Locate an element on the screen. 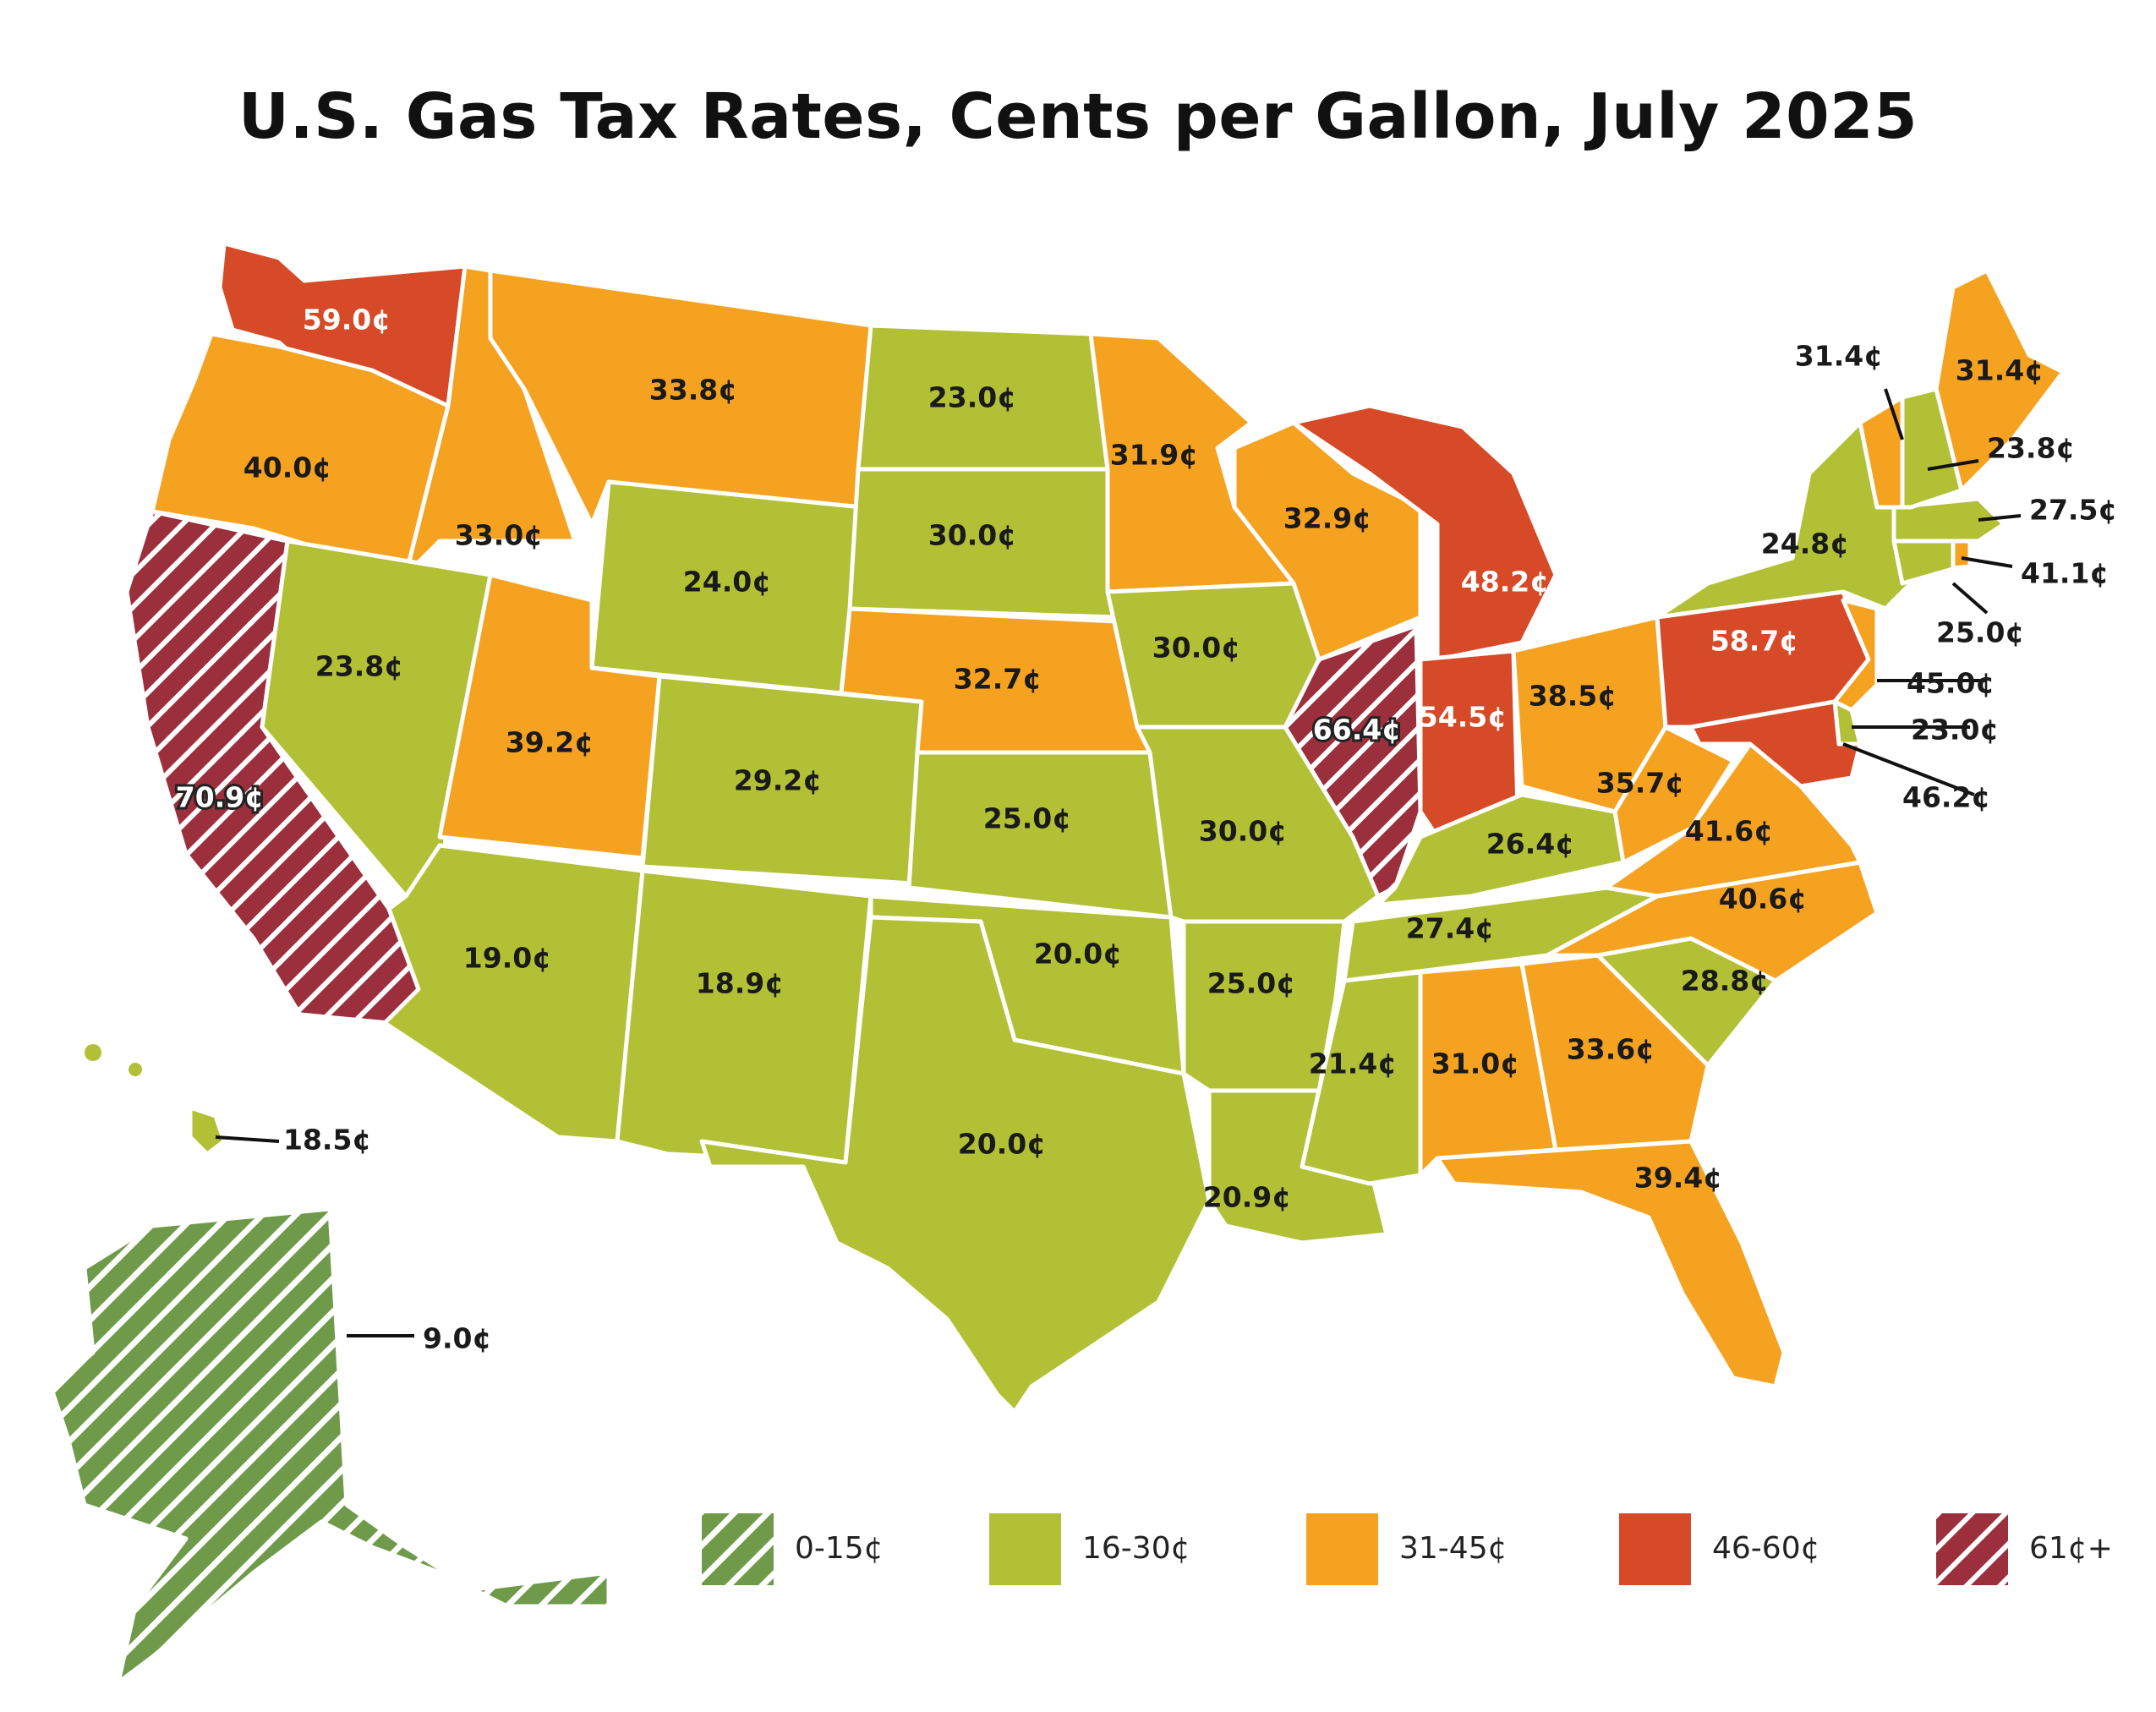 The width and height of the screenshot is (2156, 1712). legend-label: 16-30¢ is located at coordinates (1136, 1548).